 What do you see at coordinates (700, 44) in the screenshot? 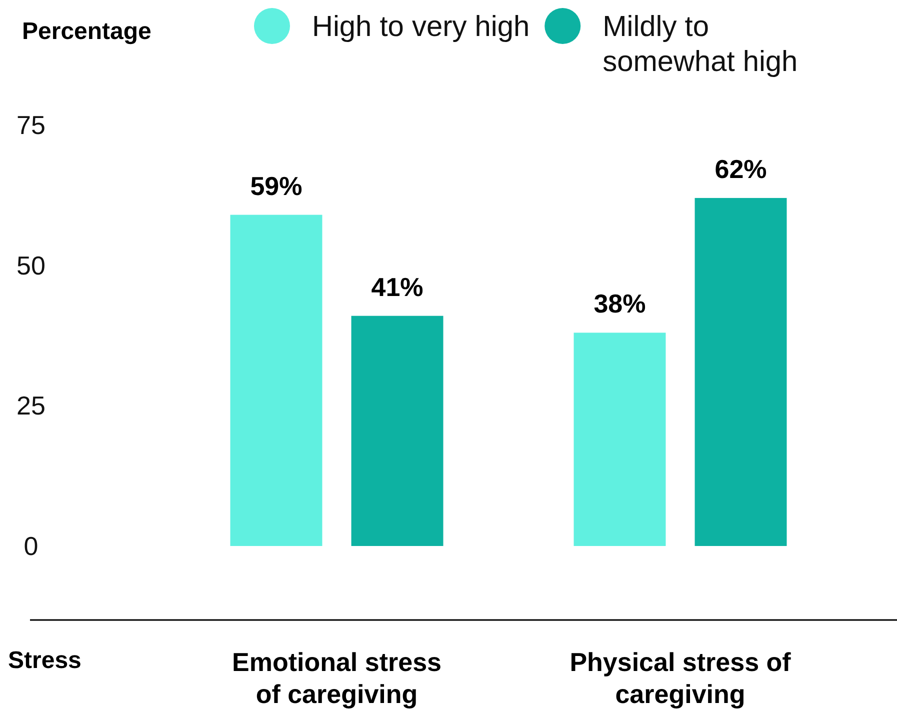
I see `legend-label: Mildly to somewhat high` at bounding box center [700, 44].